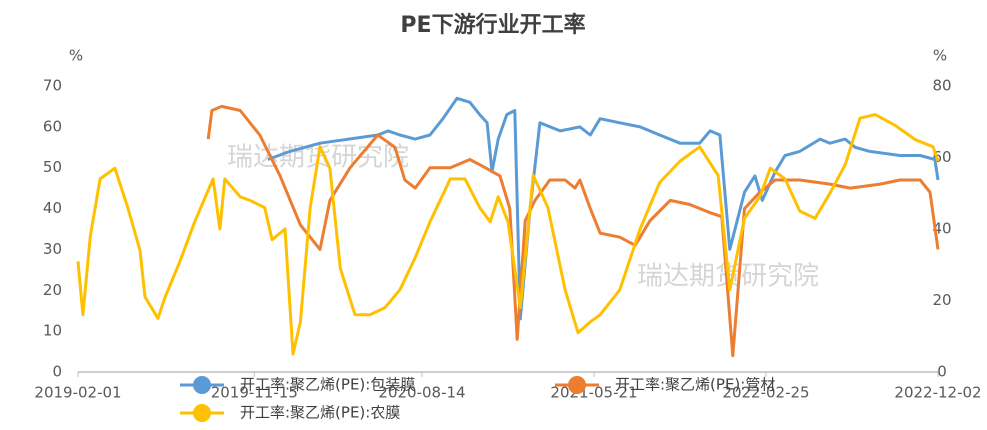  Describe the element at coordinates (941, 300) in the screenshot. I see `y2-tick-label: 20` at that location.